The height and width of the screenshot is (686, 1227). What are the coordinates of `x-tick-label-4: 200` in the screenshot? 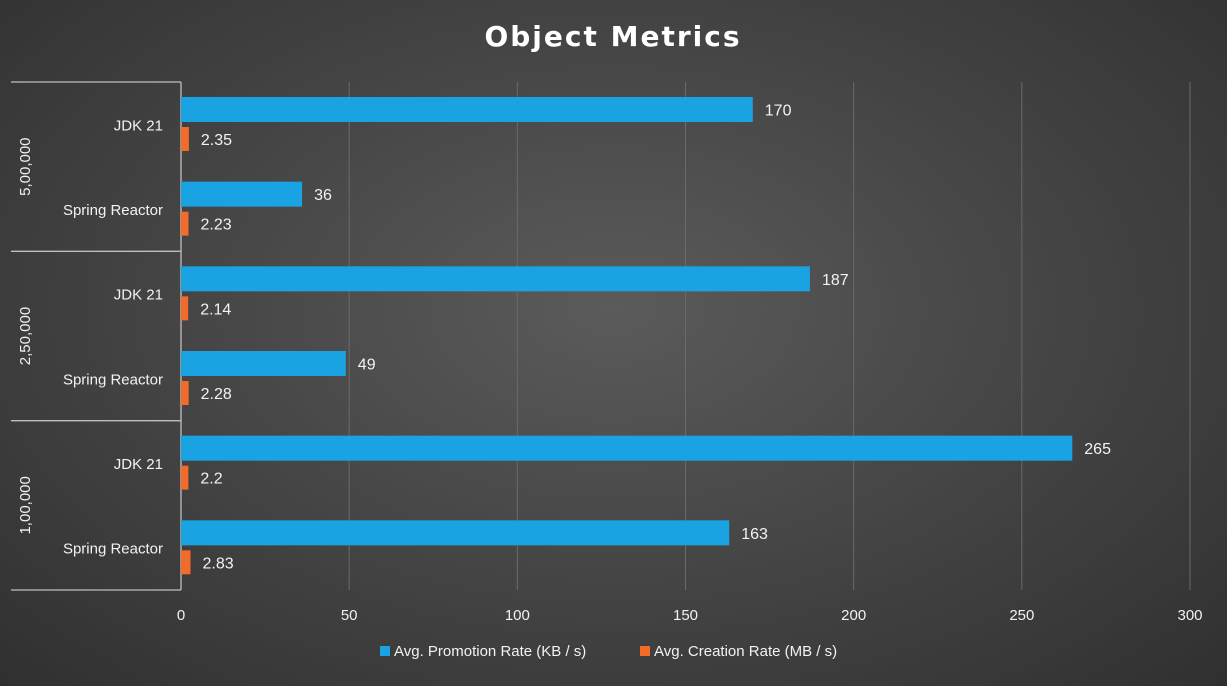 It's located at (853, 615).